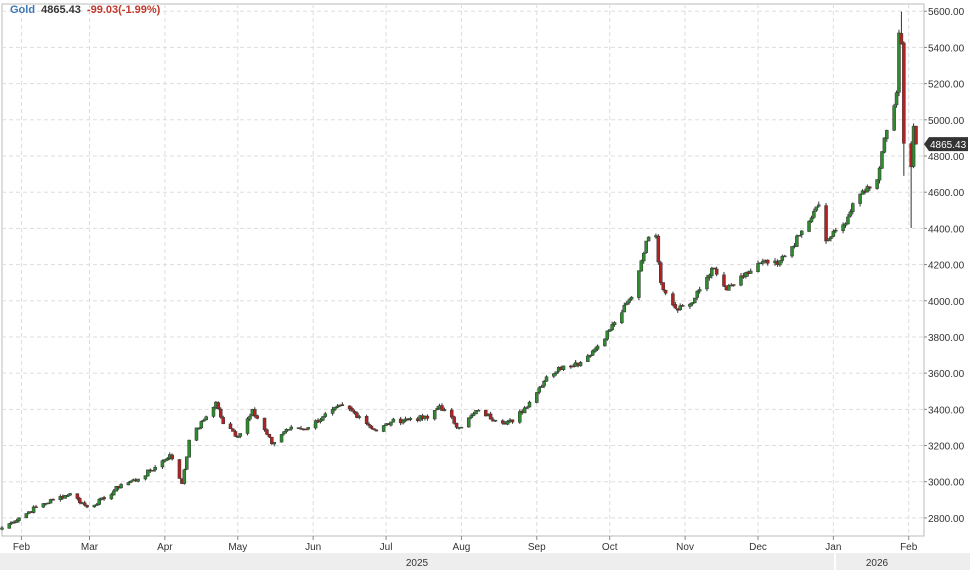 The height and width of the screenshot is (575, 970). Describe the element at coordinates (23, 10) in the screenshot. I see `legend-symbol: Gold` at that location.